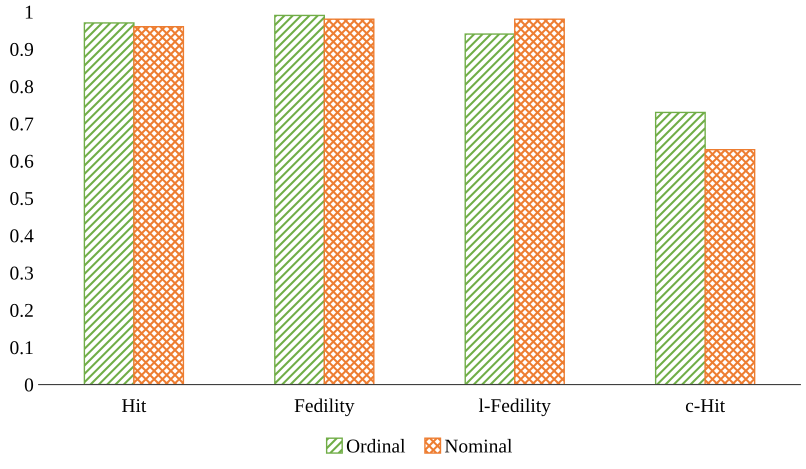 This screenshot has height=469, width=806. I want to click on y-tick-label: 0.1, so click(21, 347).